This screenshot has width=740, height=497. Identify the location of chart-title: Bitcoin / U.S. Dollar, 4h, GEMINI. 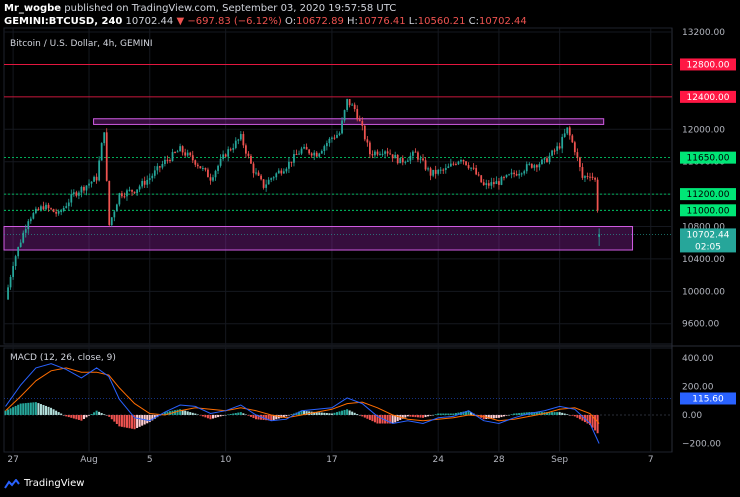
(81, 44).